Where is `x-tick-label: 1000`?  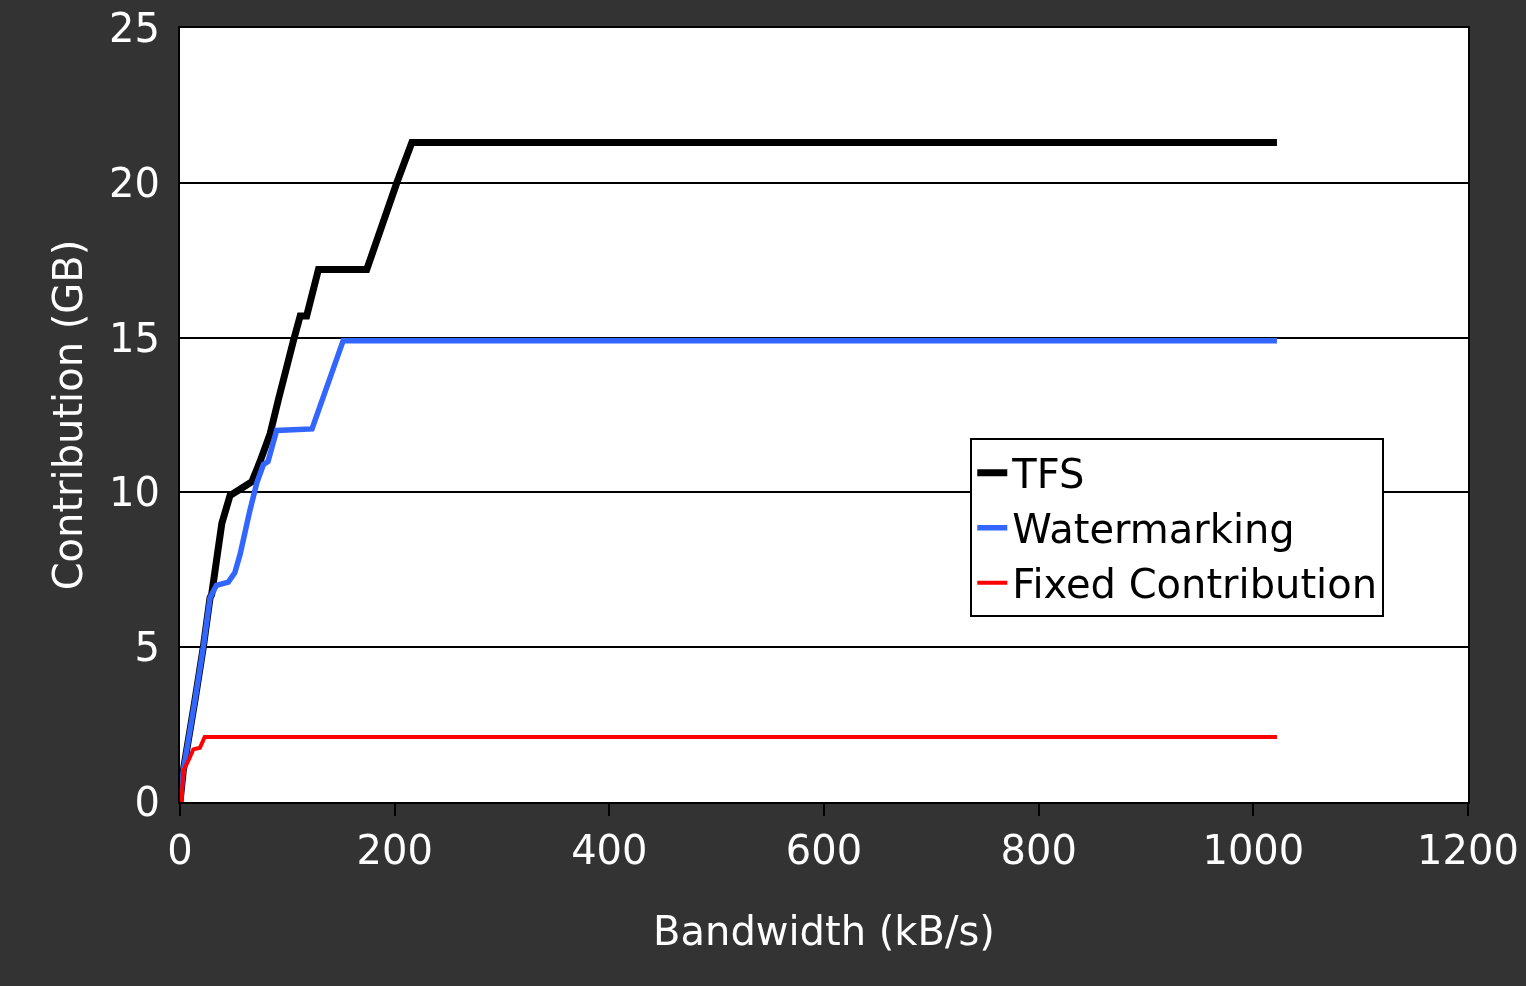 x-tick-label: 1000 is located at coordinates (1253, 850).